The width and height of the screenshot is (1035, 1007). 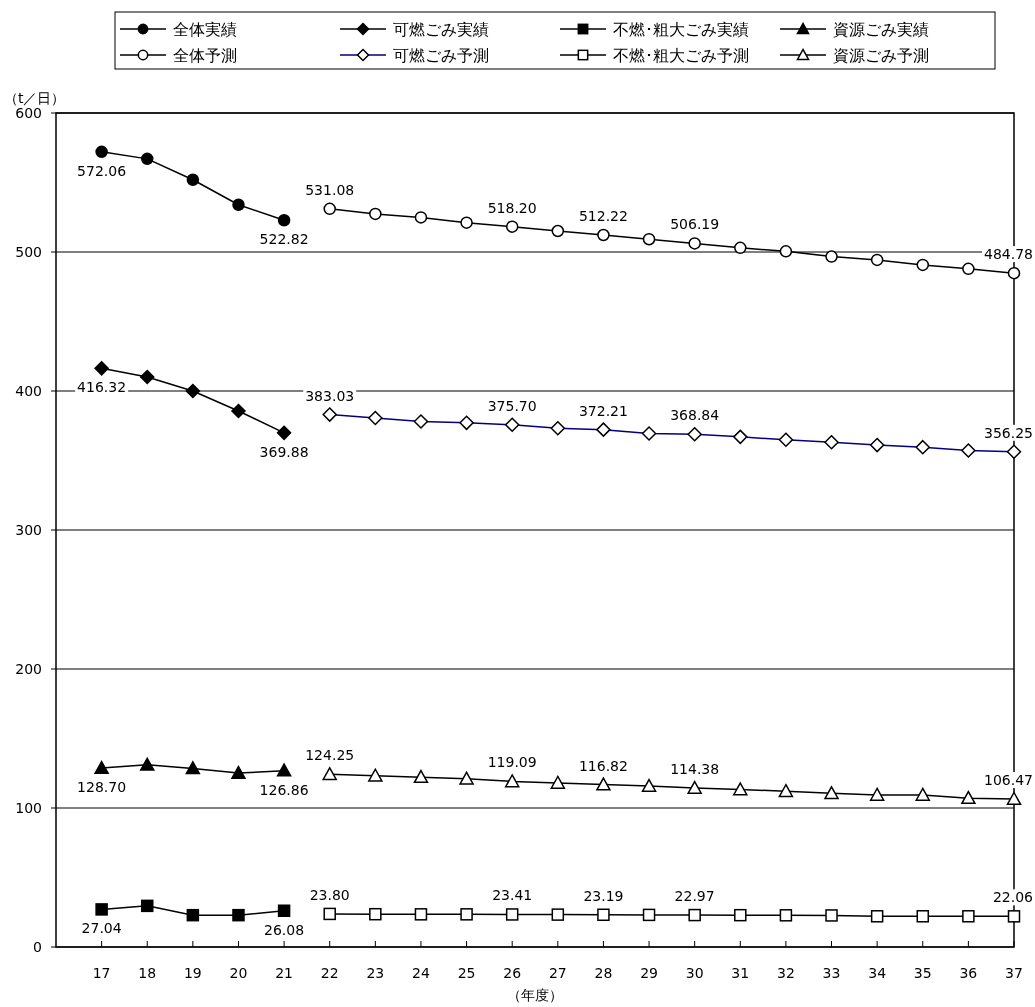 What do you see at coordinates (441, 55) in the screenshot?
I see `legend-label: 可燃ごみ予測` at bounding box center [441, 55].